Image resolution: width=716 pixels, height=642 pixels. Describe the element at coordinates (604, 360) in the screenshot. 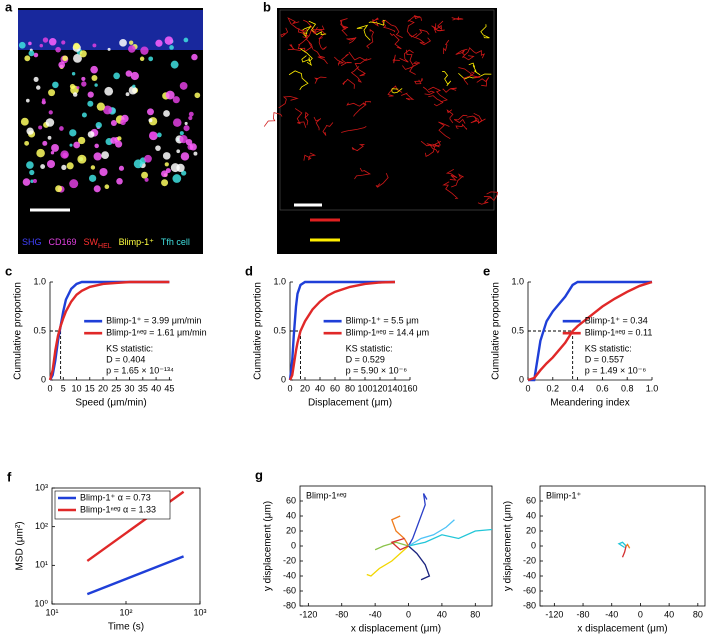

I see `stat-text: D = 0.557` at that location.